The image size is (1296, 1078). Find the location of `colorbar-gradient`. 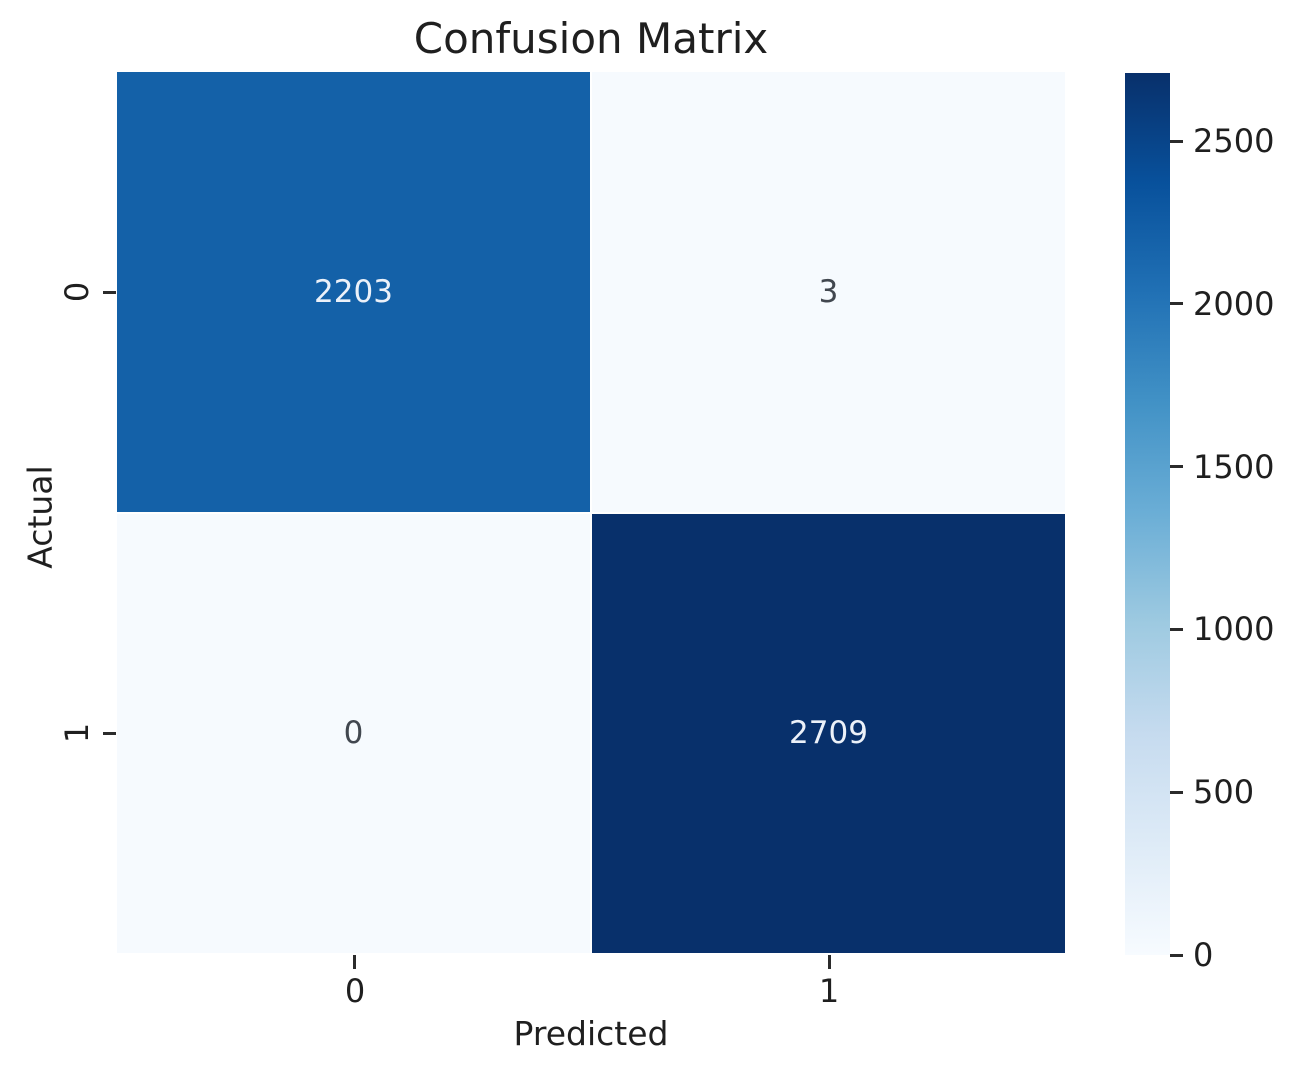

colorbar-gradient is located at coordinates (1147, 514).